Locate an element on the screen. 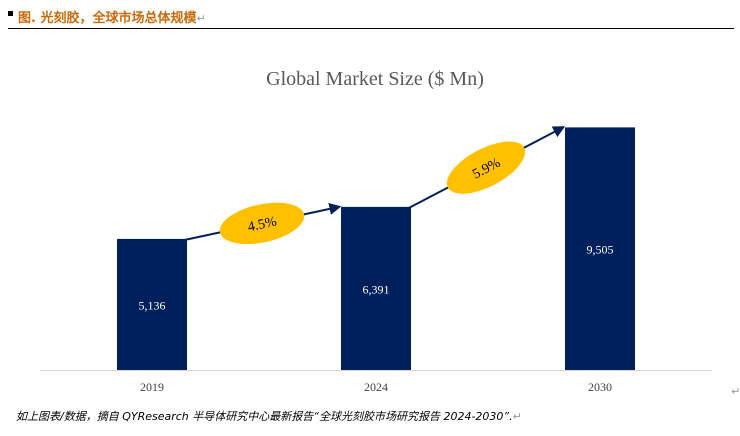  chart-title: Global Market Size ($ Mn) is located at coordinates (375, 79).